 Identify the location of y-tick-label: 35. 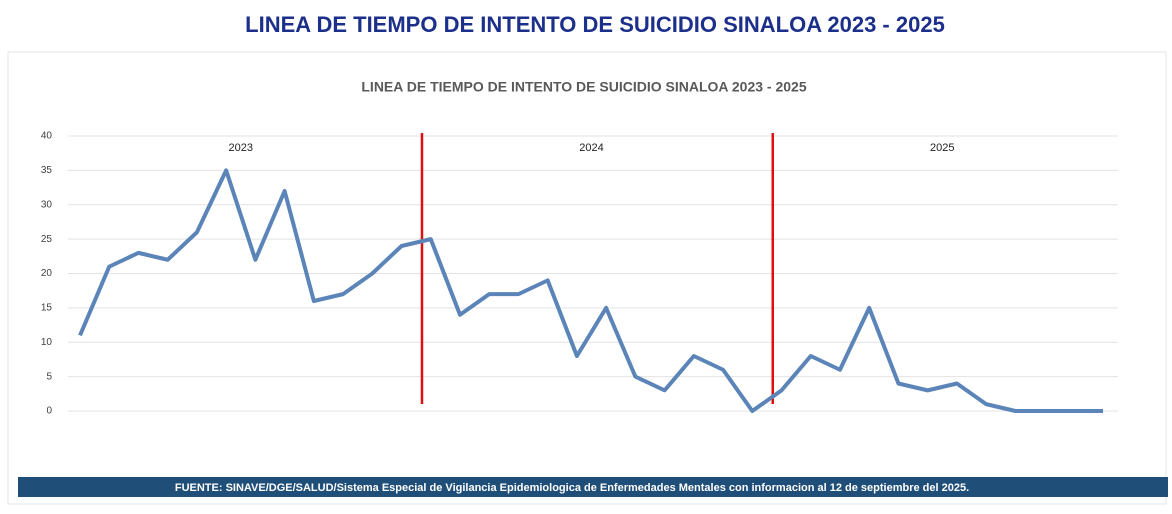
(47, 170).